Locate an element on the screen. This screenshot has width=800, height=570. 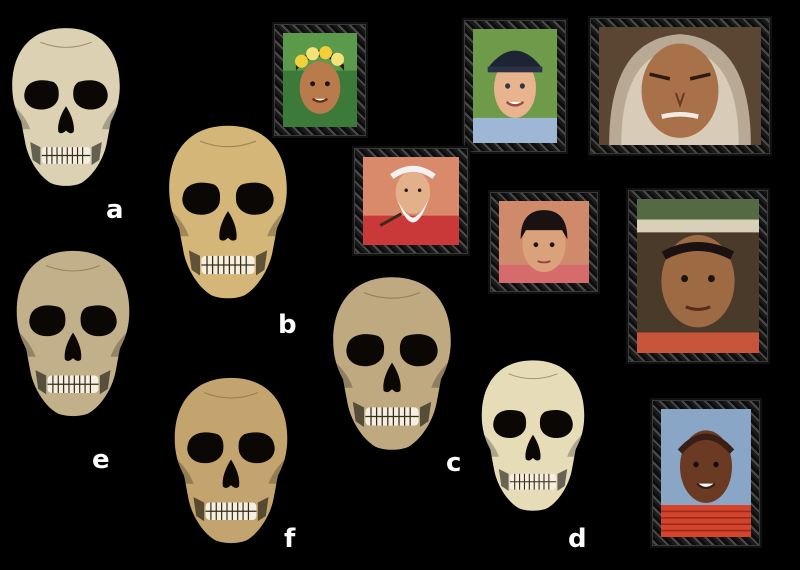
portrait-child-red-collar-icon is located at coordinates (706, 473).